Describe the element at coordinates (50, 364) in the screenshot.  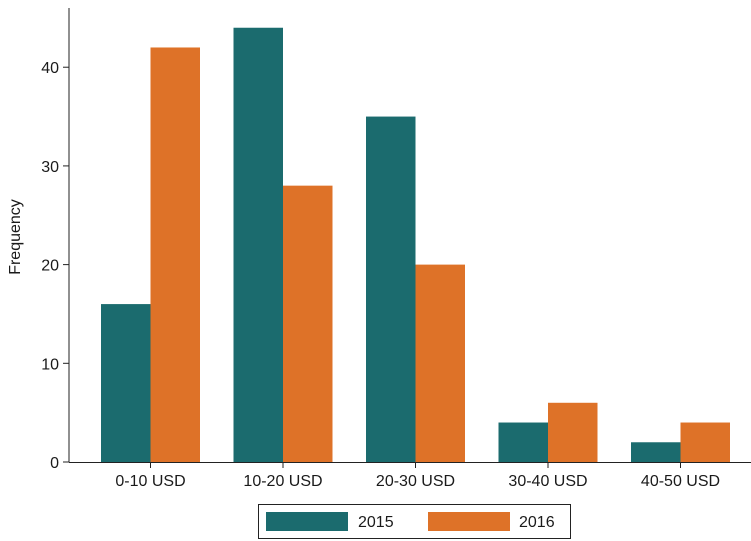
I see `y-tick-label: 10` at that location.